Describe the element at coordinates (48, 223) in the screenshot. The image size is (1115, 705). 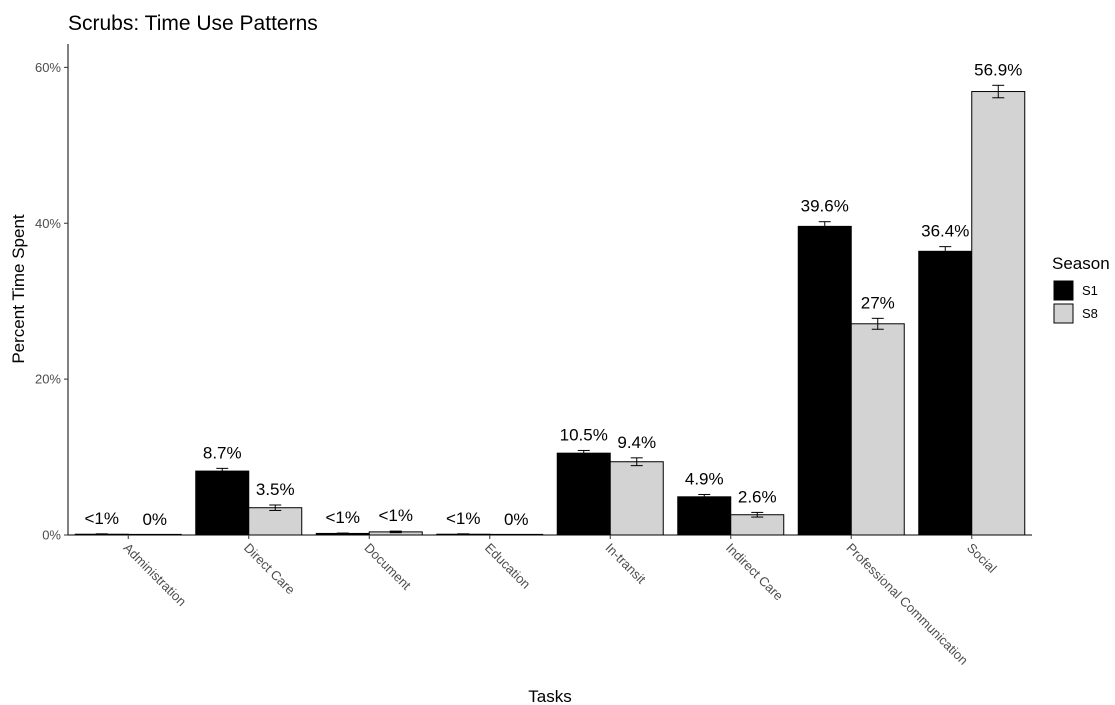
I see `y-tick-label: 40%` at that location.